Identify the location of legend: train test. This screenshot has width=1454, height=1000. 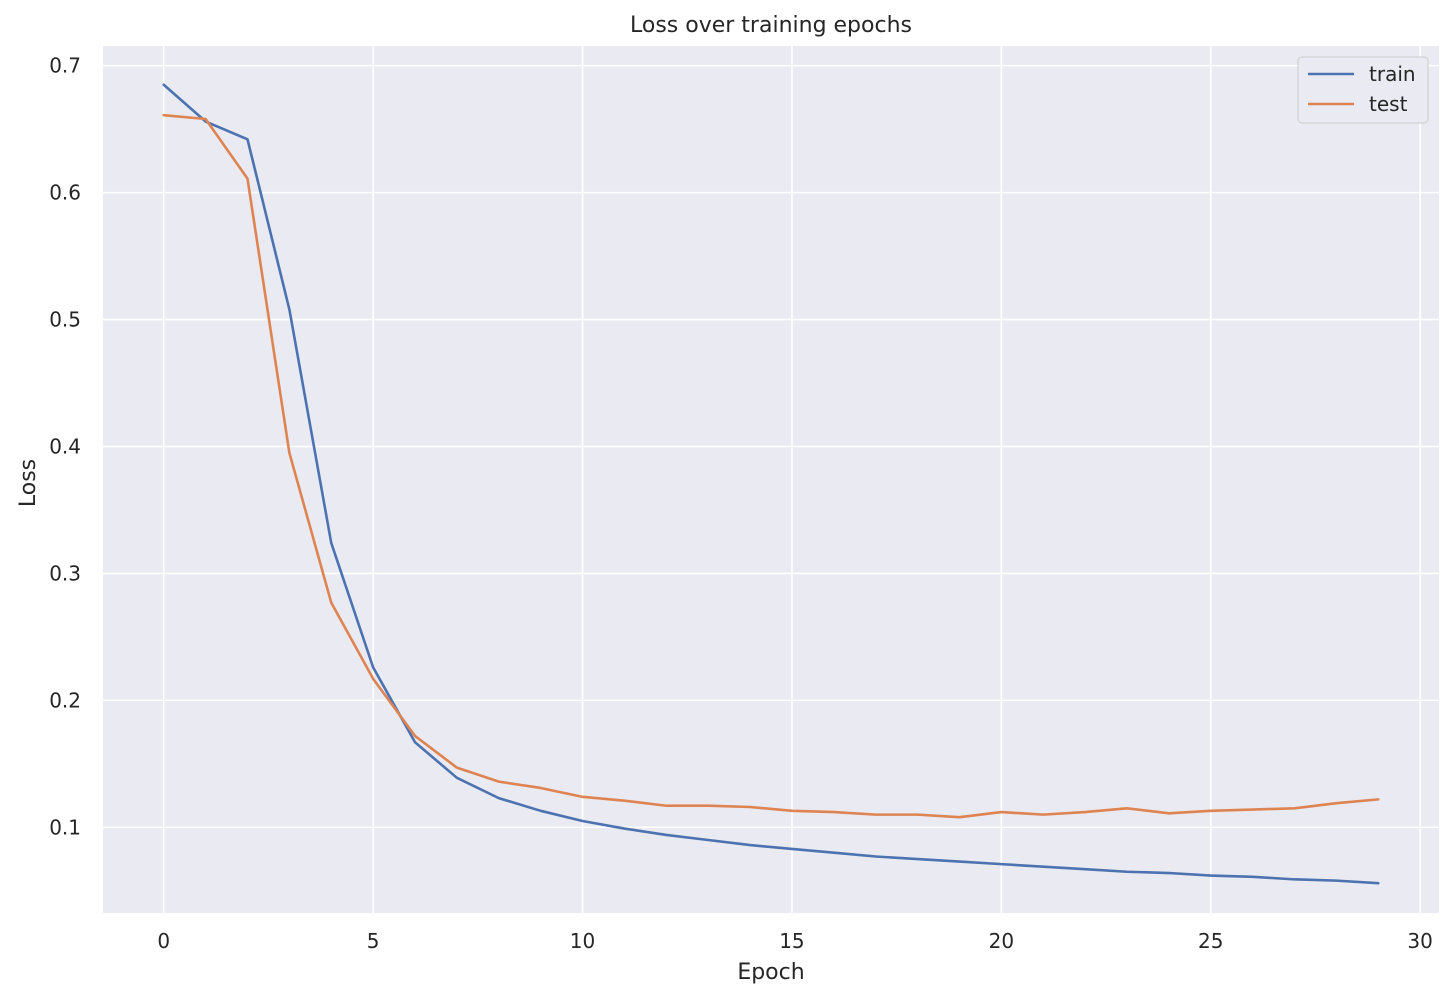
(1363, 90).